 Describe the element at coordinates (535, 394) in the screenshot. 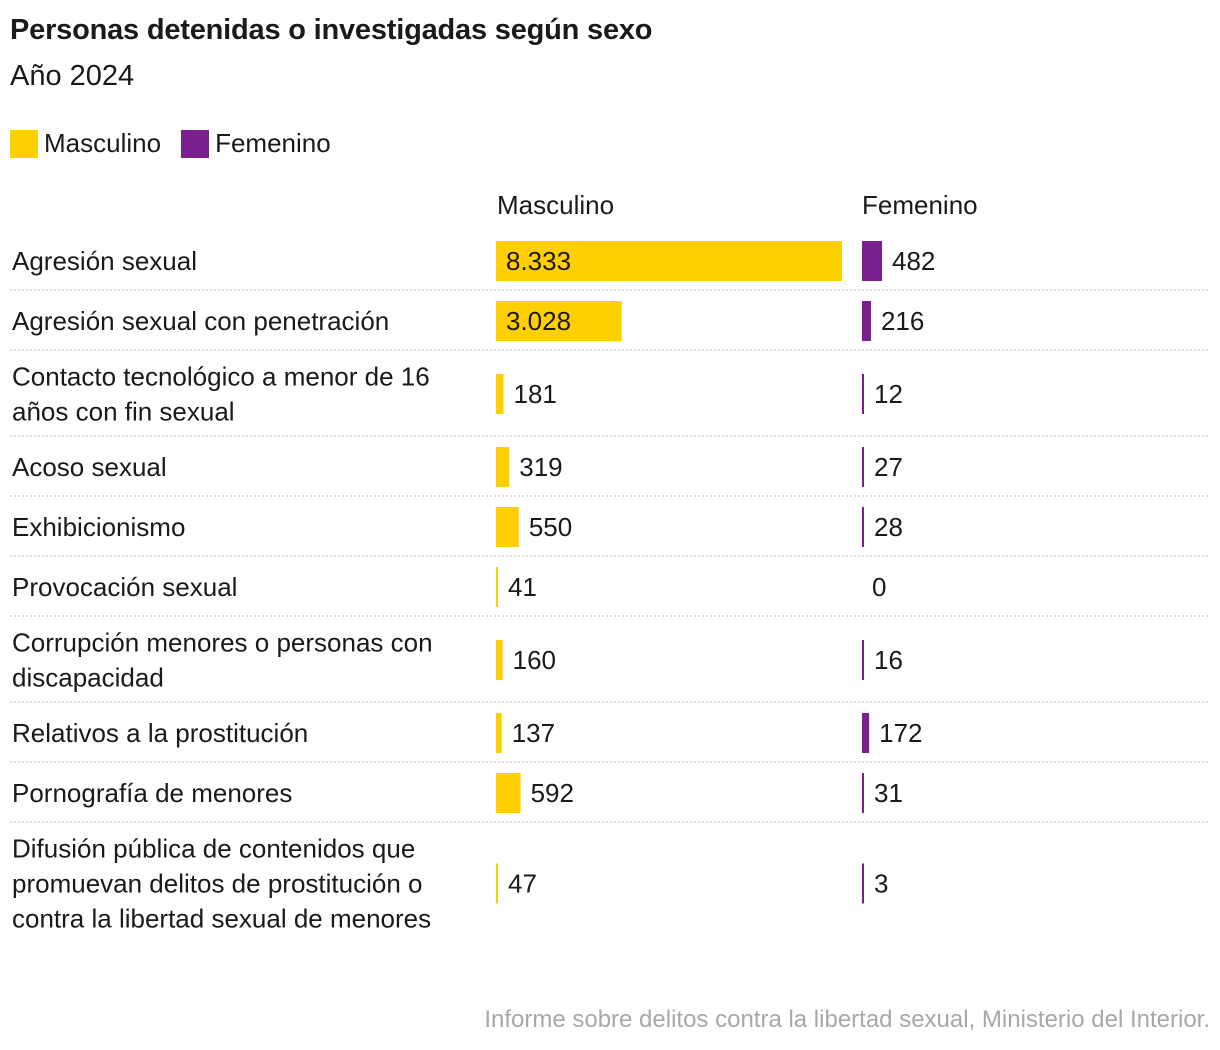

I see `value-label-masculino: 181` at that location.